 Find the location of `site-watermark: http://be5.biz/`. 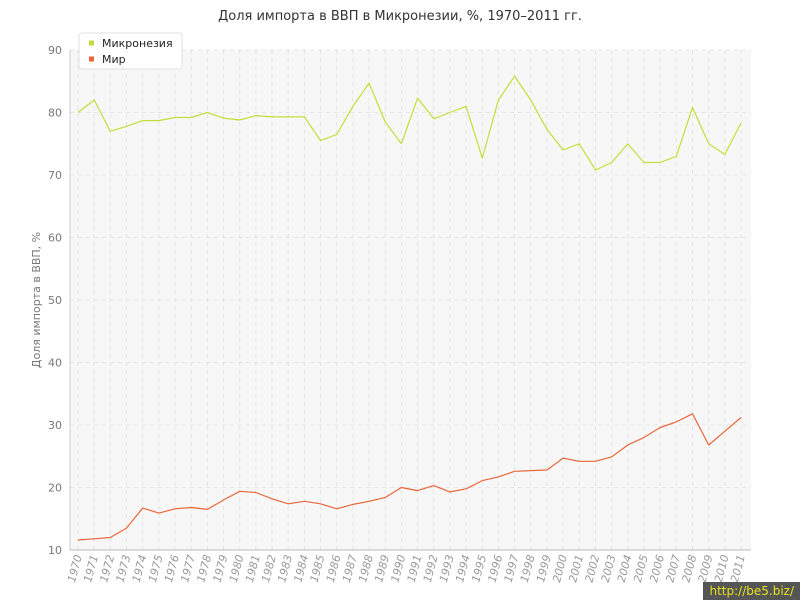

site-watermark: http://be5.biz/ is located at coordinates (751, 591).